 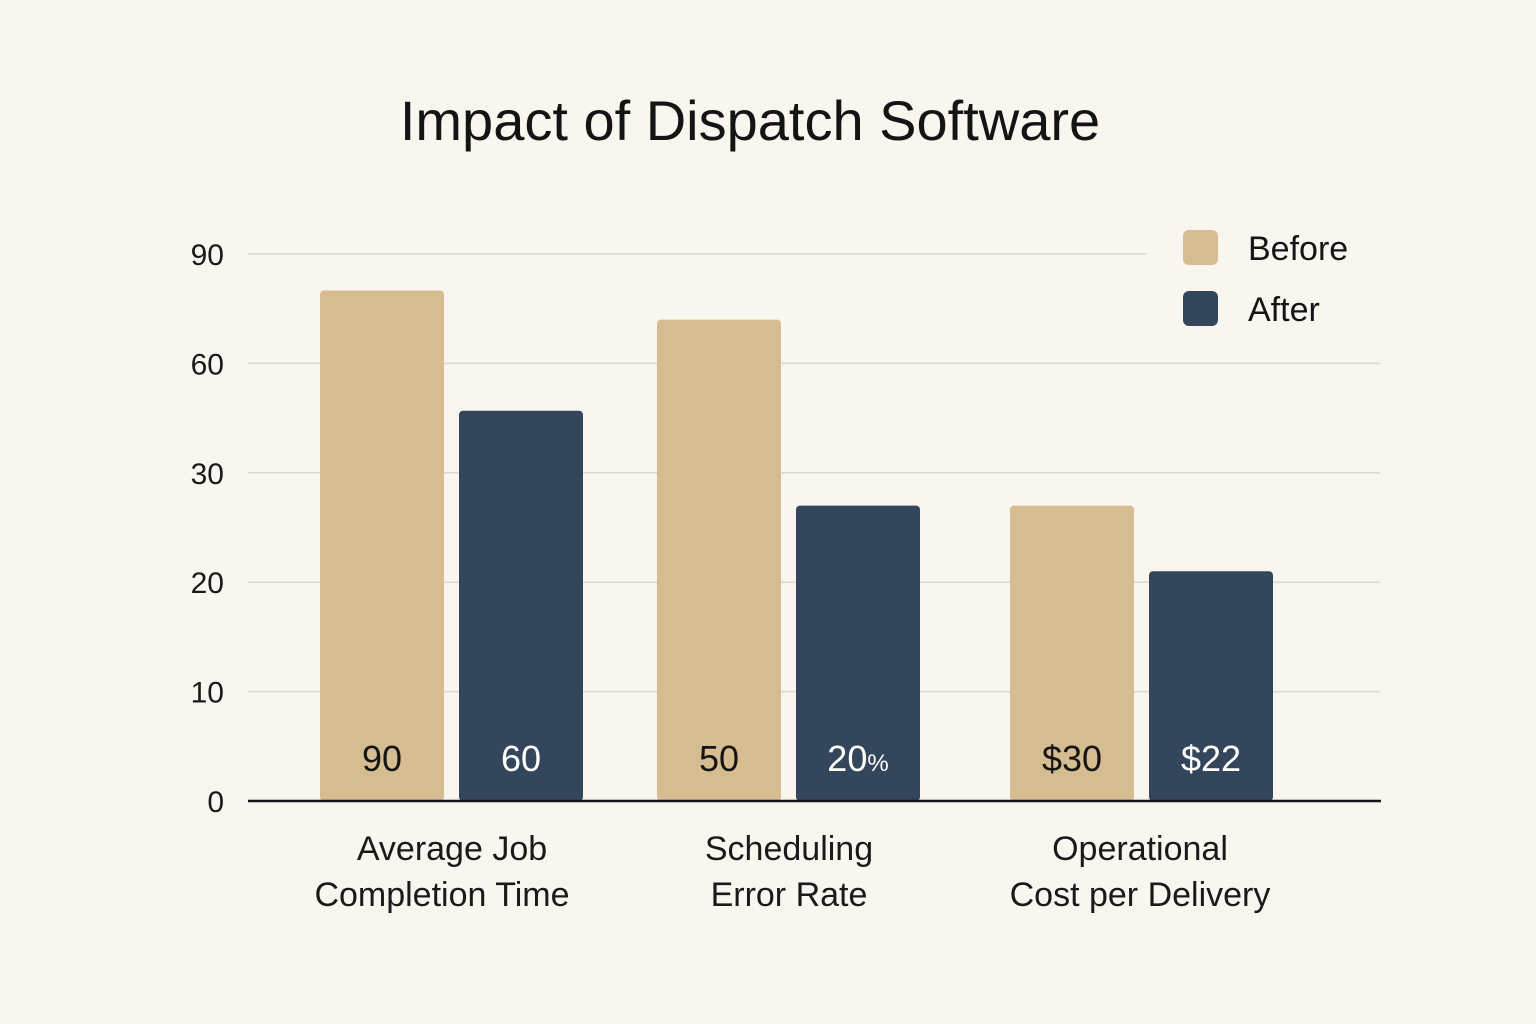 What do you see at coordinates (452, 849) in the screenshot?
I see `category-label: Average Job` at bounding box center [452, 849].